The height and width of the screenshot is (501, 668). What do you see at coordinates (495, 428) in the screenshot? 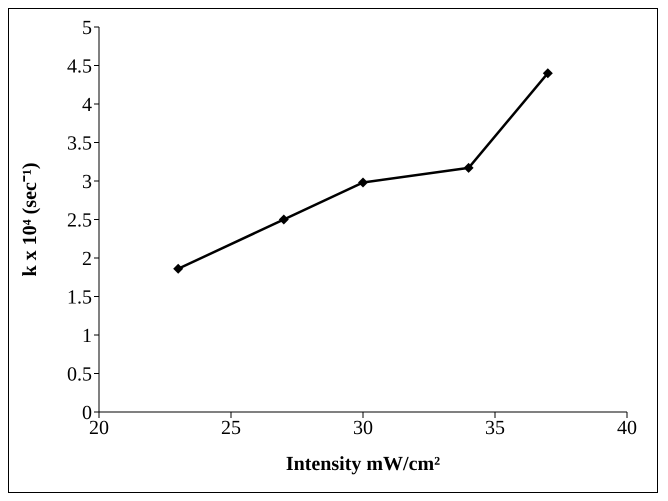
I see `x-tick-label: 35` at bounding box center [495, 428].